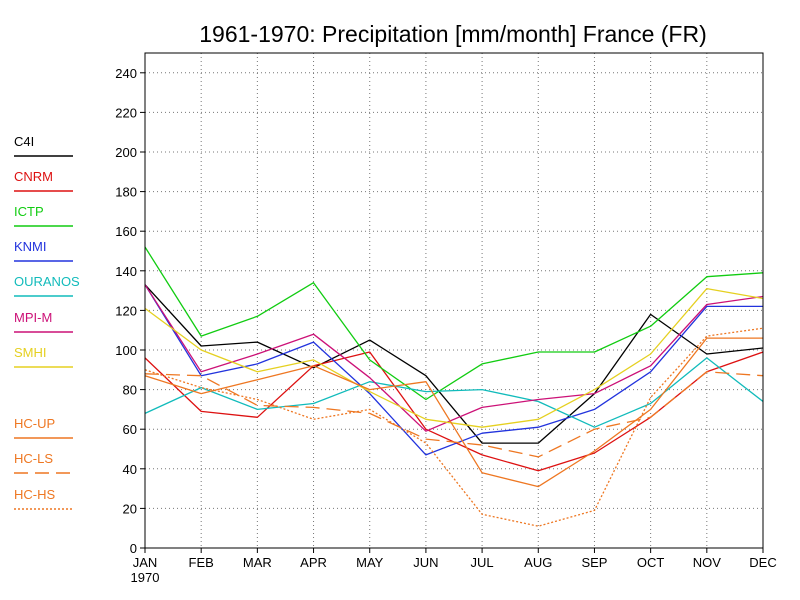  I want to click on y-tick-label: 200, so click(126, 152).